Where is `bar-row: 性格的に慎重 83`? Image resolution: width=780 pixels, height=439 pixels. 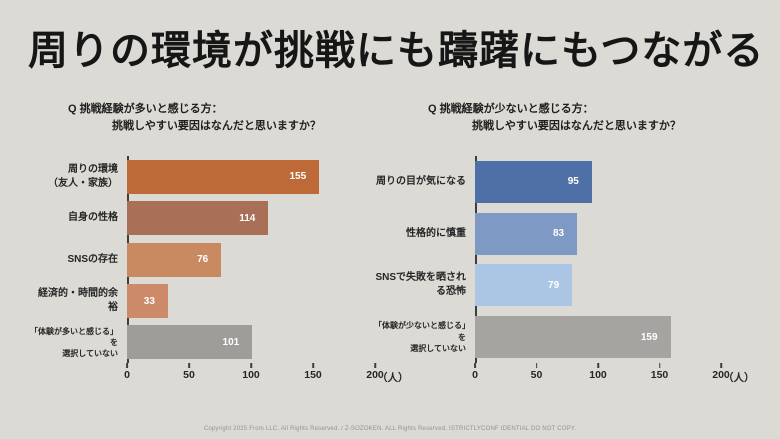 bar-row: 性格的に慎重 83 is located at coordinates (547, 234).